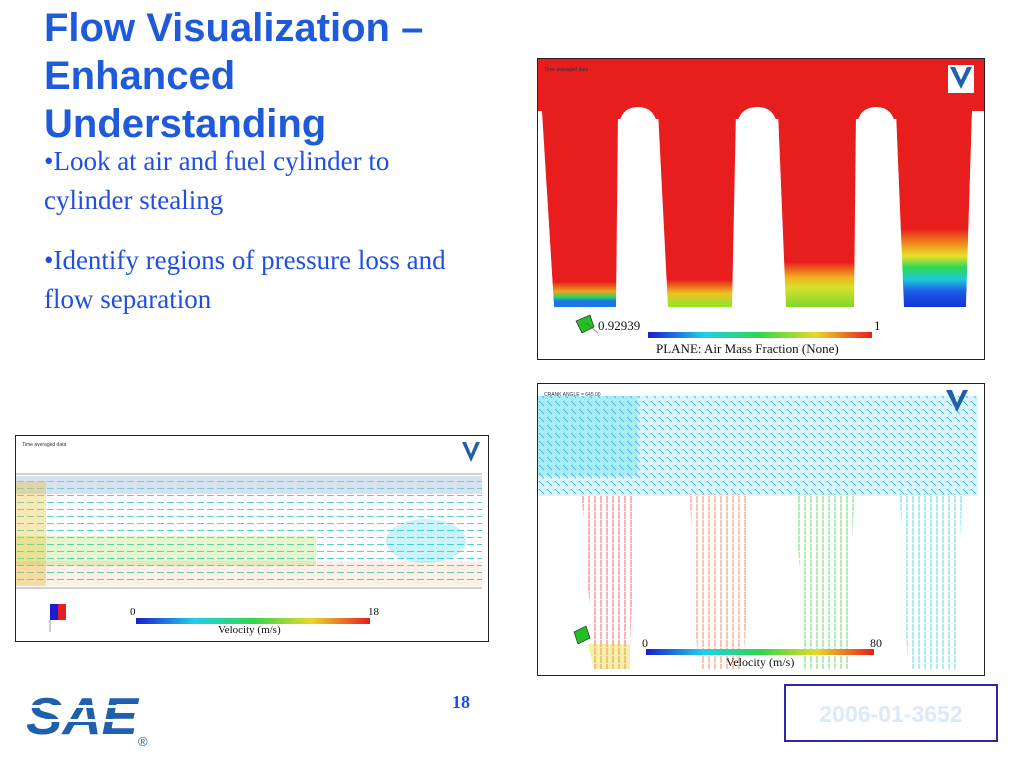  What do you see at coordinates (572, 395) in the screenshot?
I see `figure-caption-small: CRANK ANGLE = 645.00` at bounding box center [572, 395].